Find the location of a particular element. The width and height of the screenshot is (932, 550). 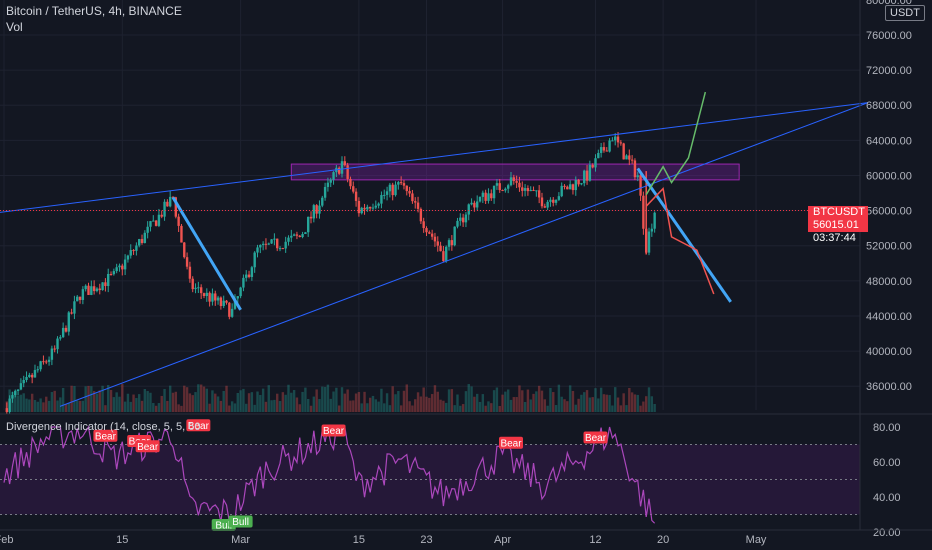

last-price-tag: BTCUSDT 56015.01 03:37:44 is located at coordinates (838, 225).